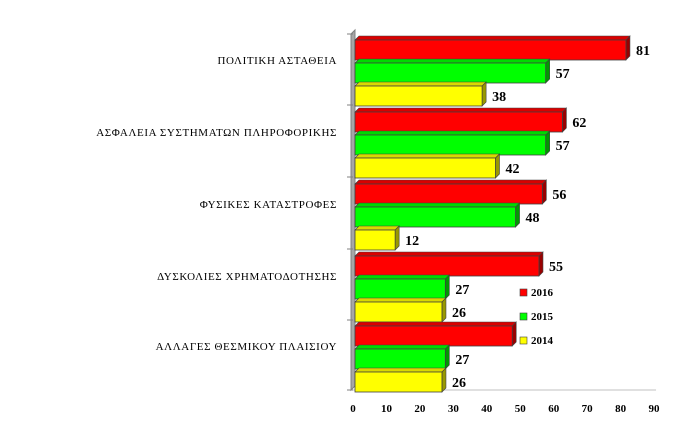 The height and width of the screenshot is (425, 681). Describe the element at coordinates (579, 123) in the screenshot. I see `data-label: 62` at that location.